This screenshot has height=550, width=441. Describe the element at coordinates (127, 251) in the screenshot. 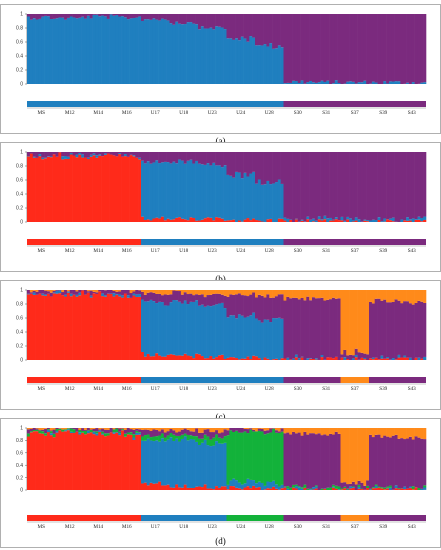

I see `population-label: M16` at that location.